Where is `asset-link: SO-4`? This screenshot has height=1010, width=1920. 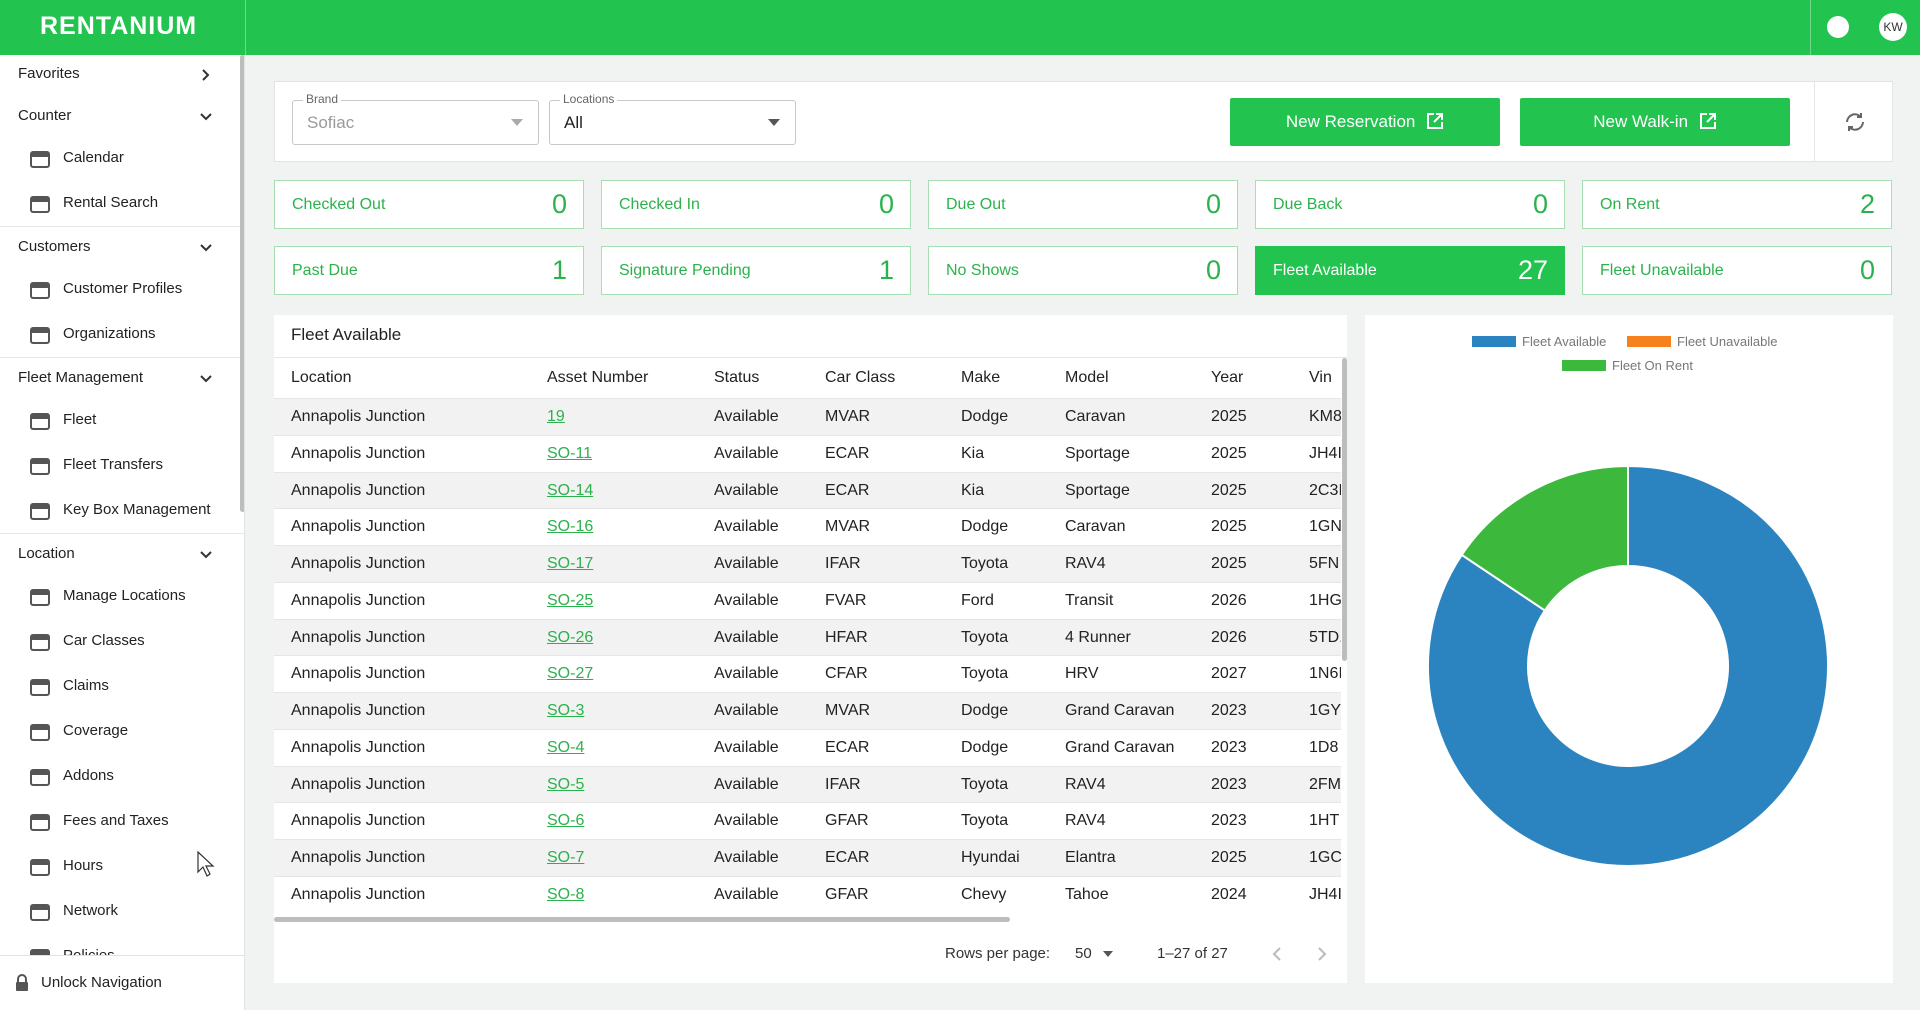
asset-link: SO-4 is located at coordinates (566, 747).